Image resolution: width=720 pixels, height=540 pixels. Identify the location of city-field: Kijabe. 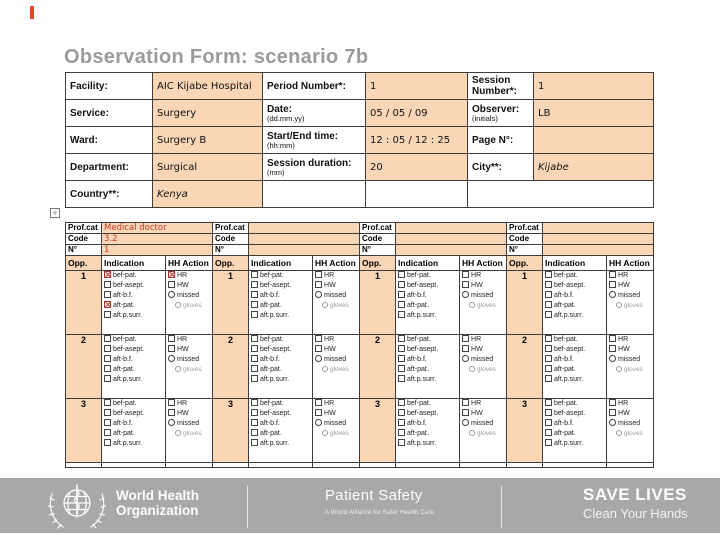
(593, 167).